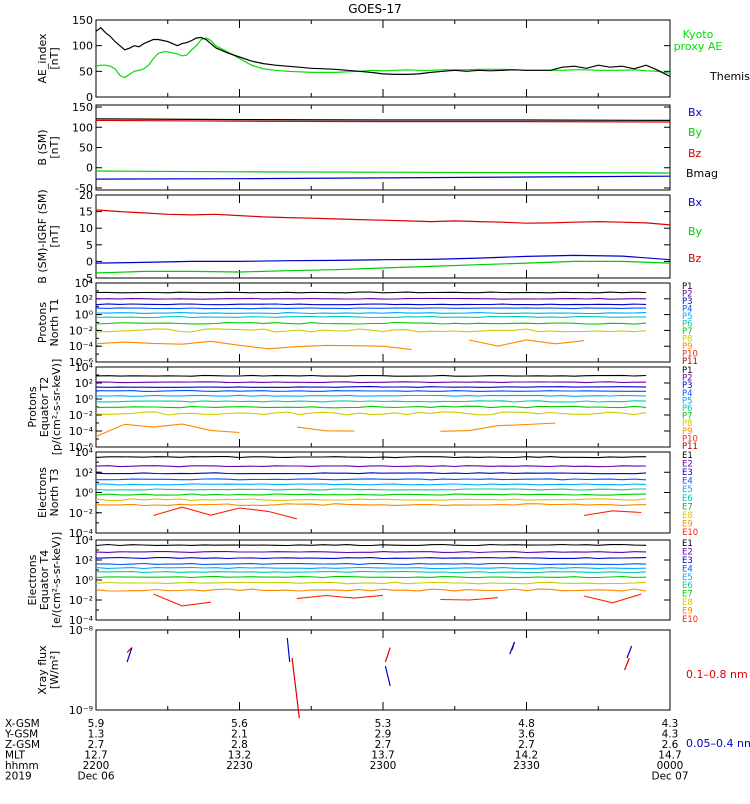  Describe the element at coordinates (687, 612) in the screenshot. I see `legend-entry: E9` at that location.